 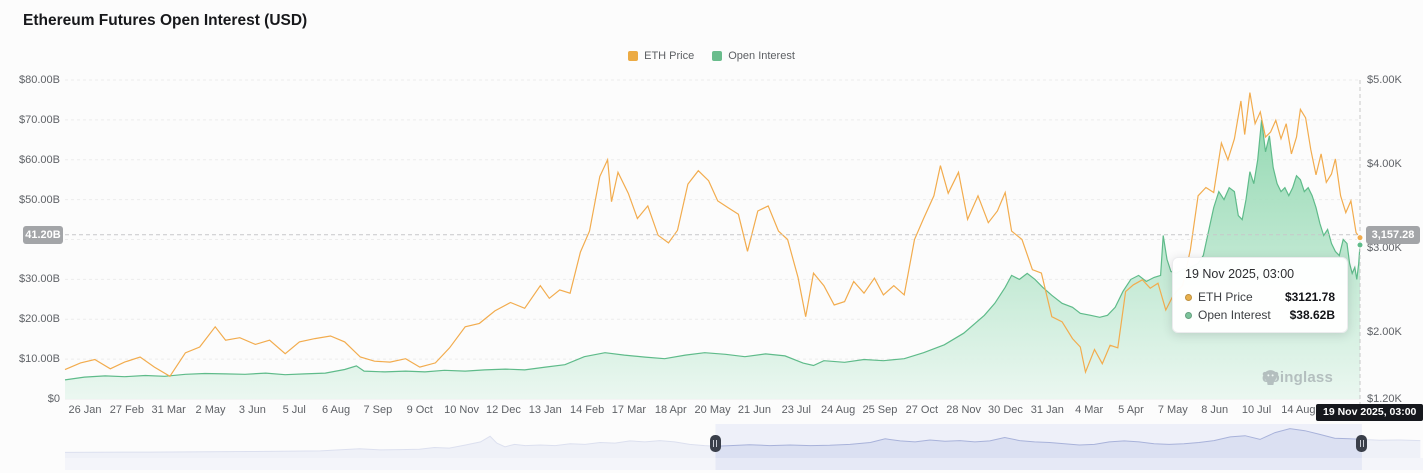 I want to click on y-axis-right-label: $3.00K, so click(x=1384, y=247).